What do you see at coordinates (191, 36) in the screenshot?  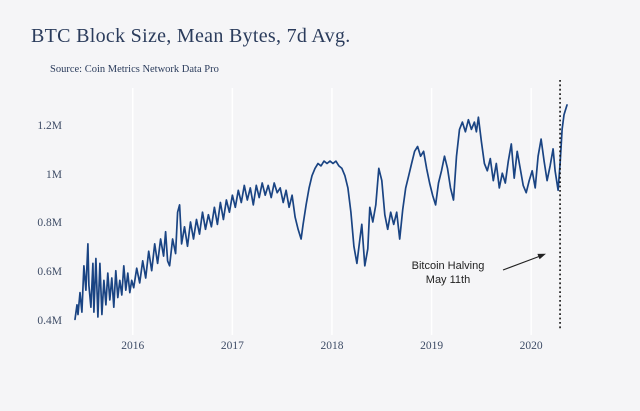 I see `chart-title: BTC Block Size, Mean Bytes, 7d Avg.` at bounding box center [191, 36].